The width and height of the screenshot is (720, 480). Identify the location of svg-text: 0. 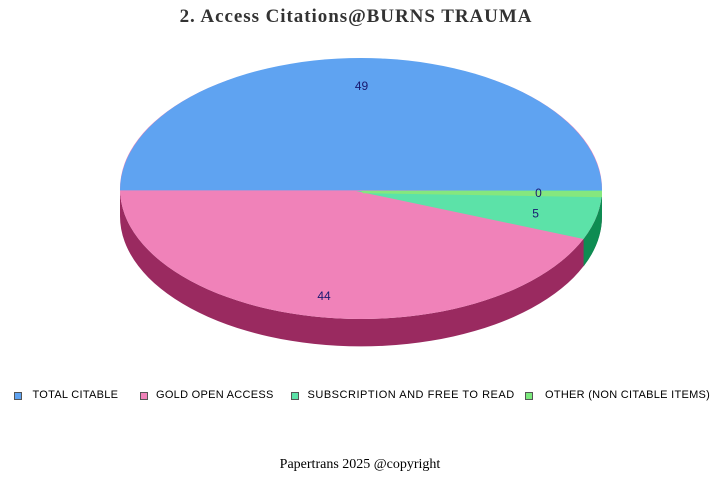
(538, 193).